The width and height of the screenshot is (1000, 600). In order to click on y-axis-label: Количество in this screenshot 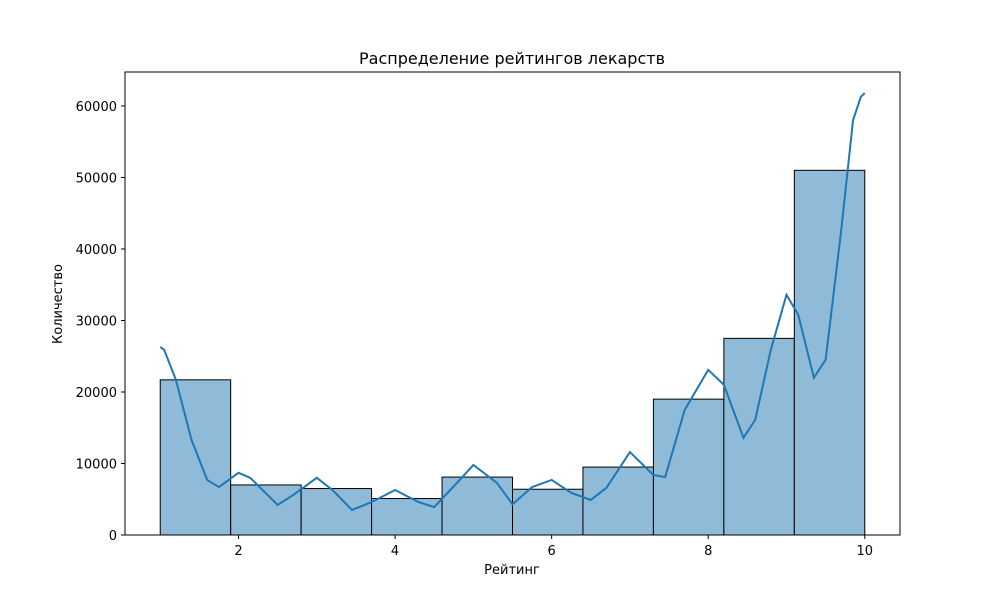, I will do `click(58, 304)`.